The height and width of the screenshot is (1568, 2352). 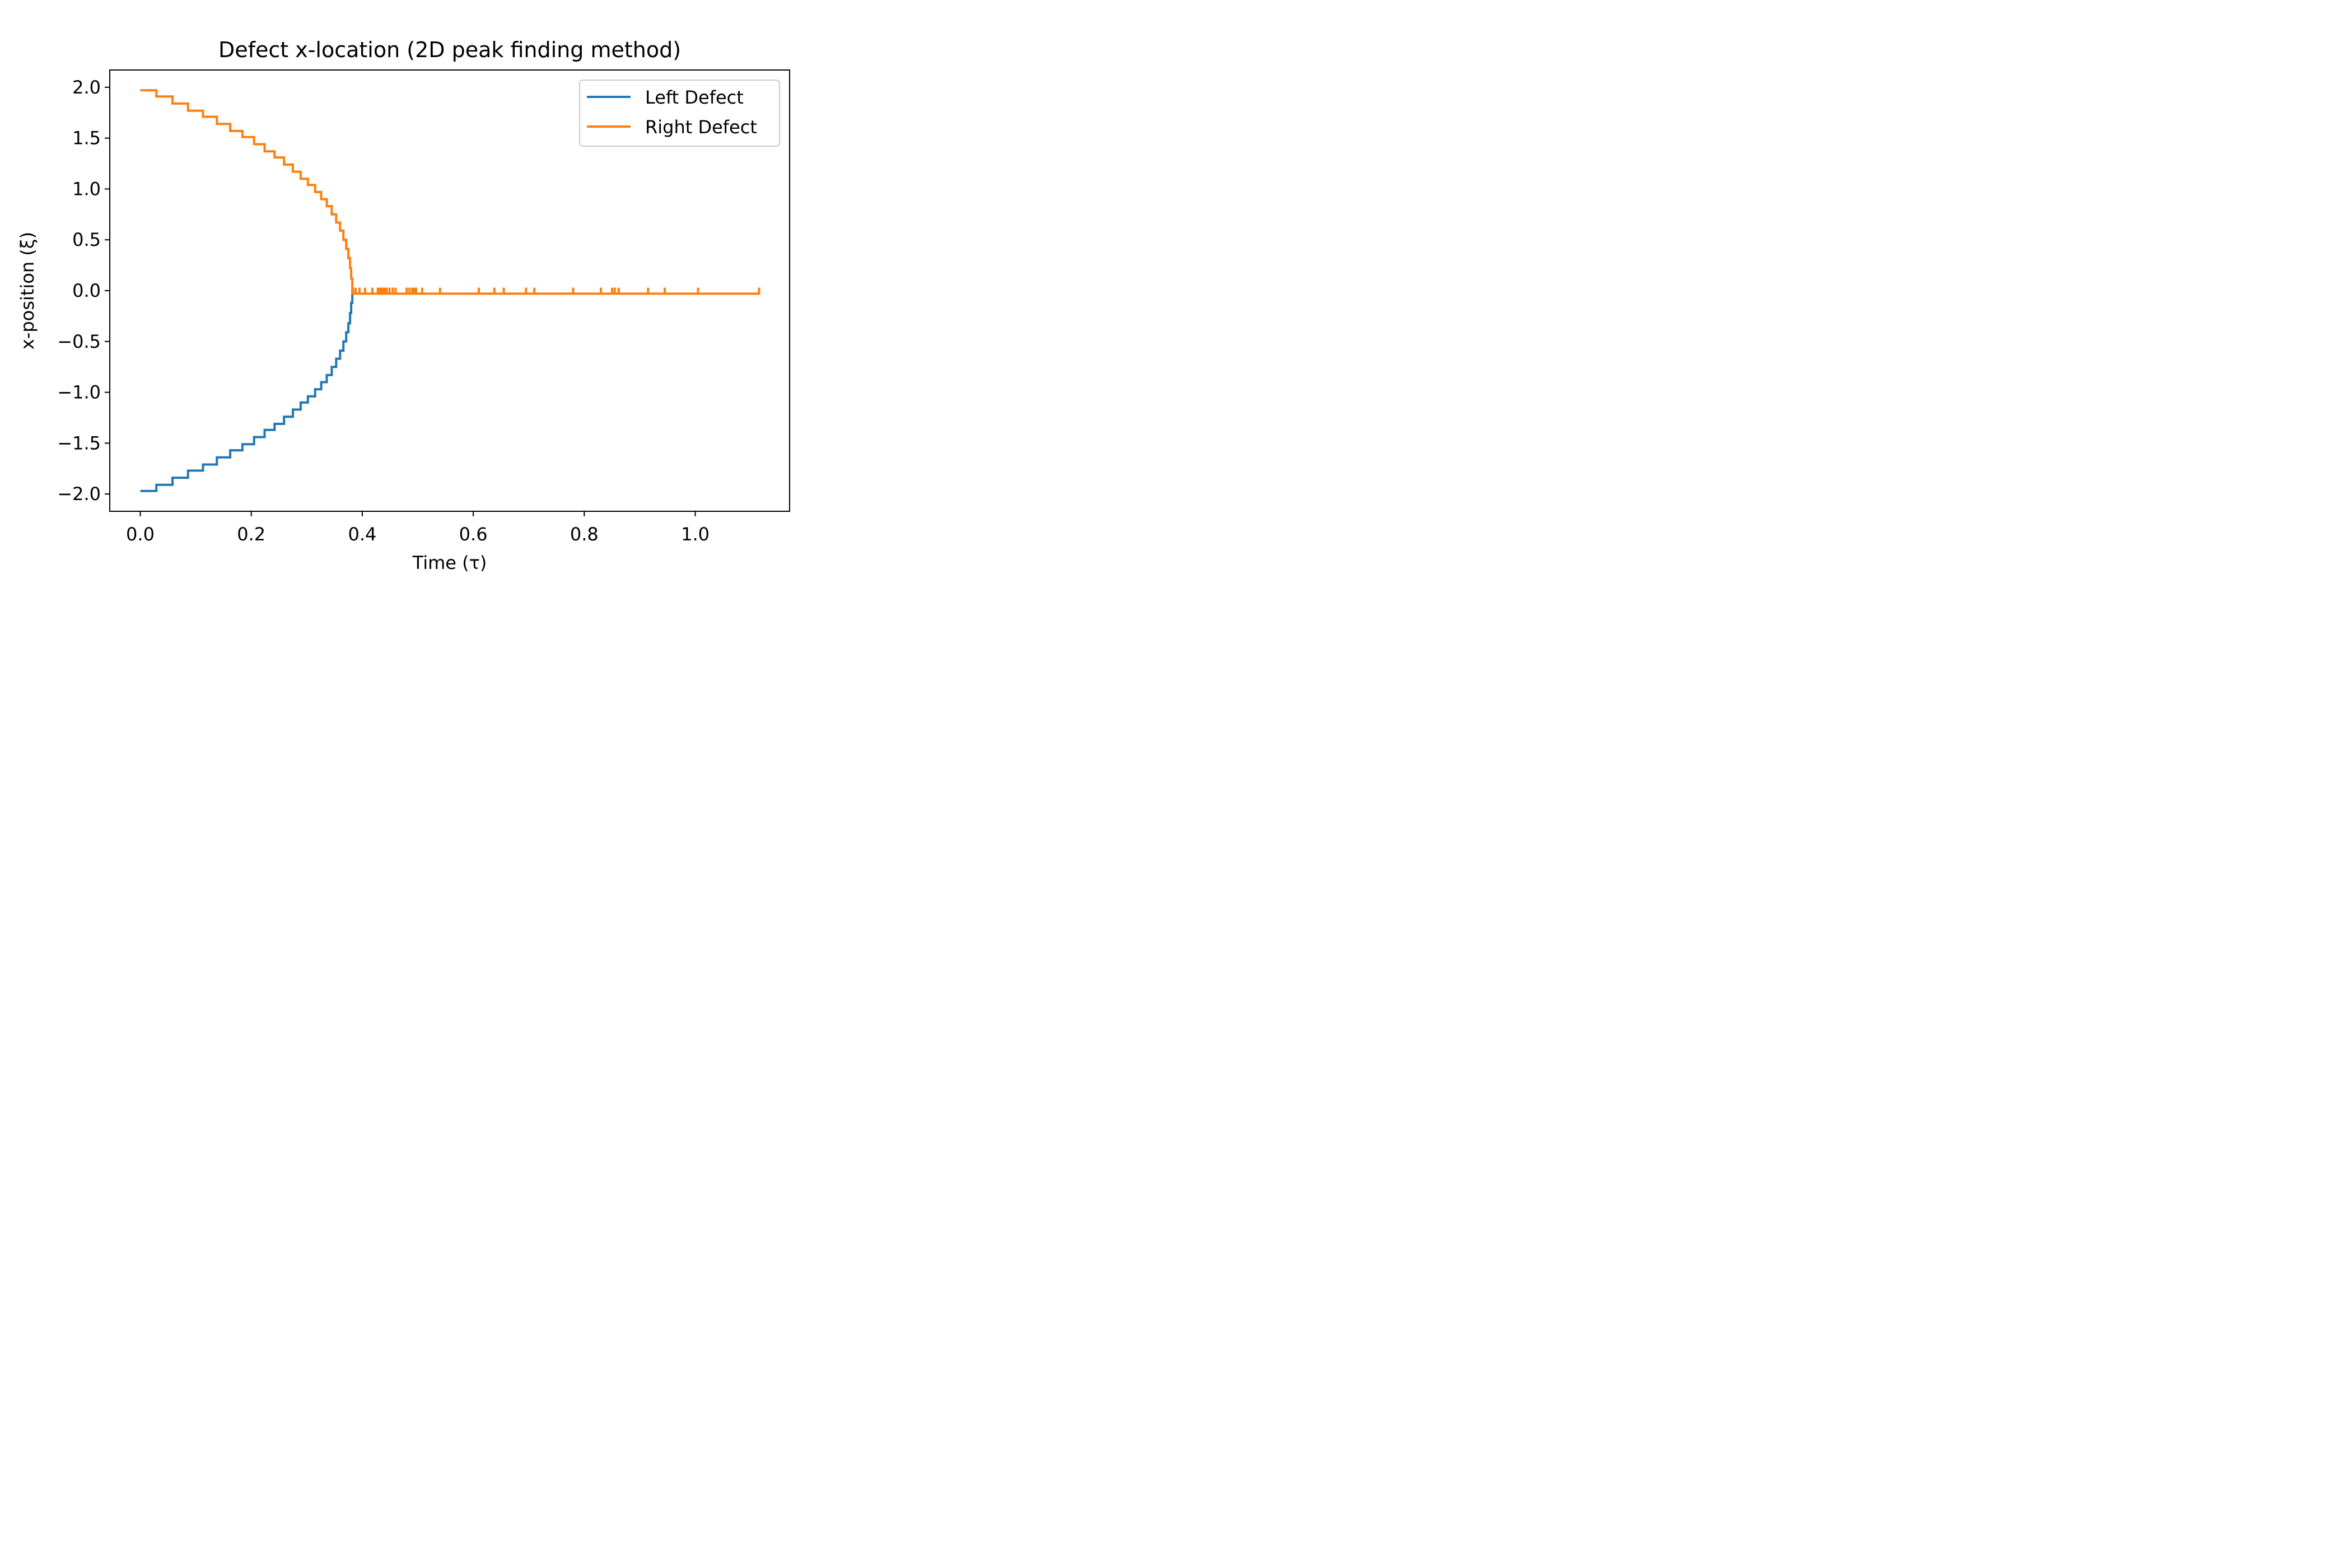 I want to click on y-tick-label: 1.0, so click(x=87, y=189).